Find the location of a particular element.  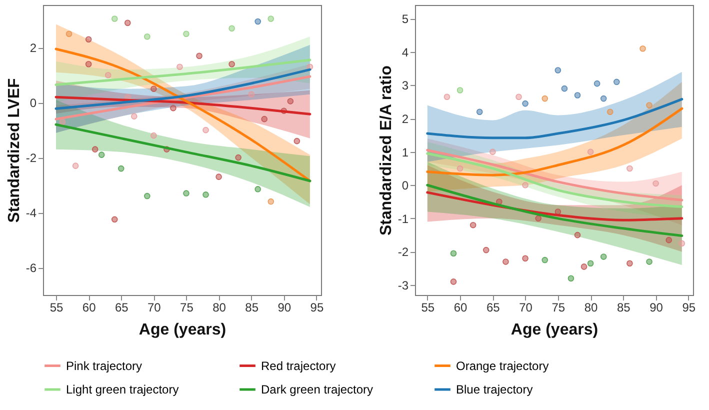

y-axis-title: Standardized LVEF is located at coordinates (14, 150).